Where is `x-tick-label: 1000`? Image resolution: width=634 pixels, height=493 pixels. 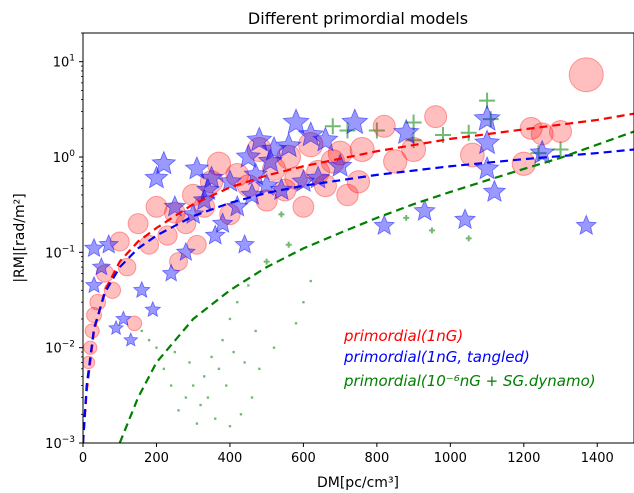
x-tick-label: 1000 is located at coordinates (450, 458).